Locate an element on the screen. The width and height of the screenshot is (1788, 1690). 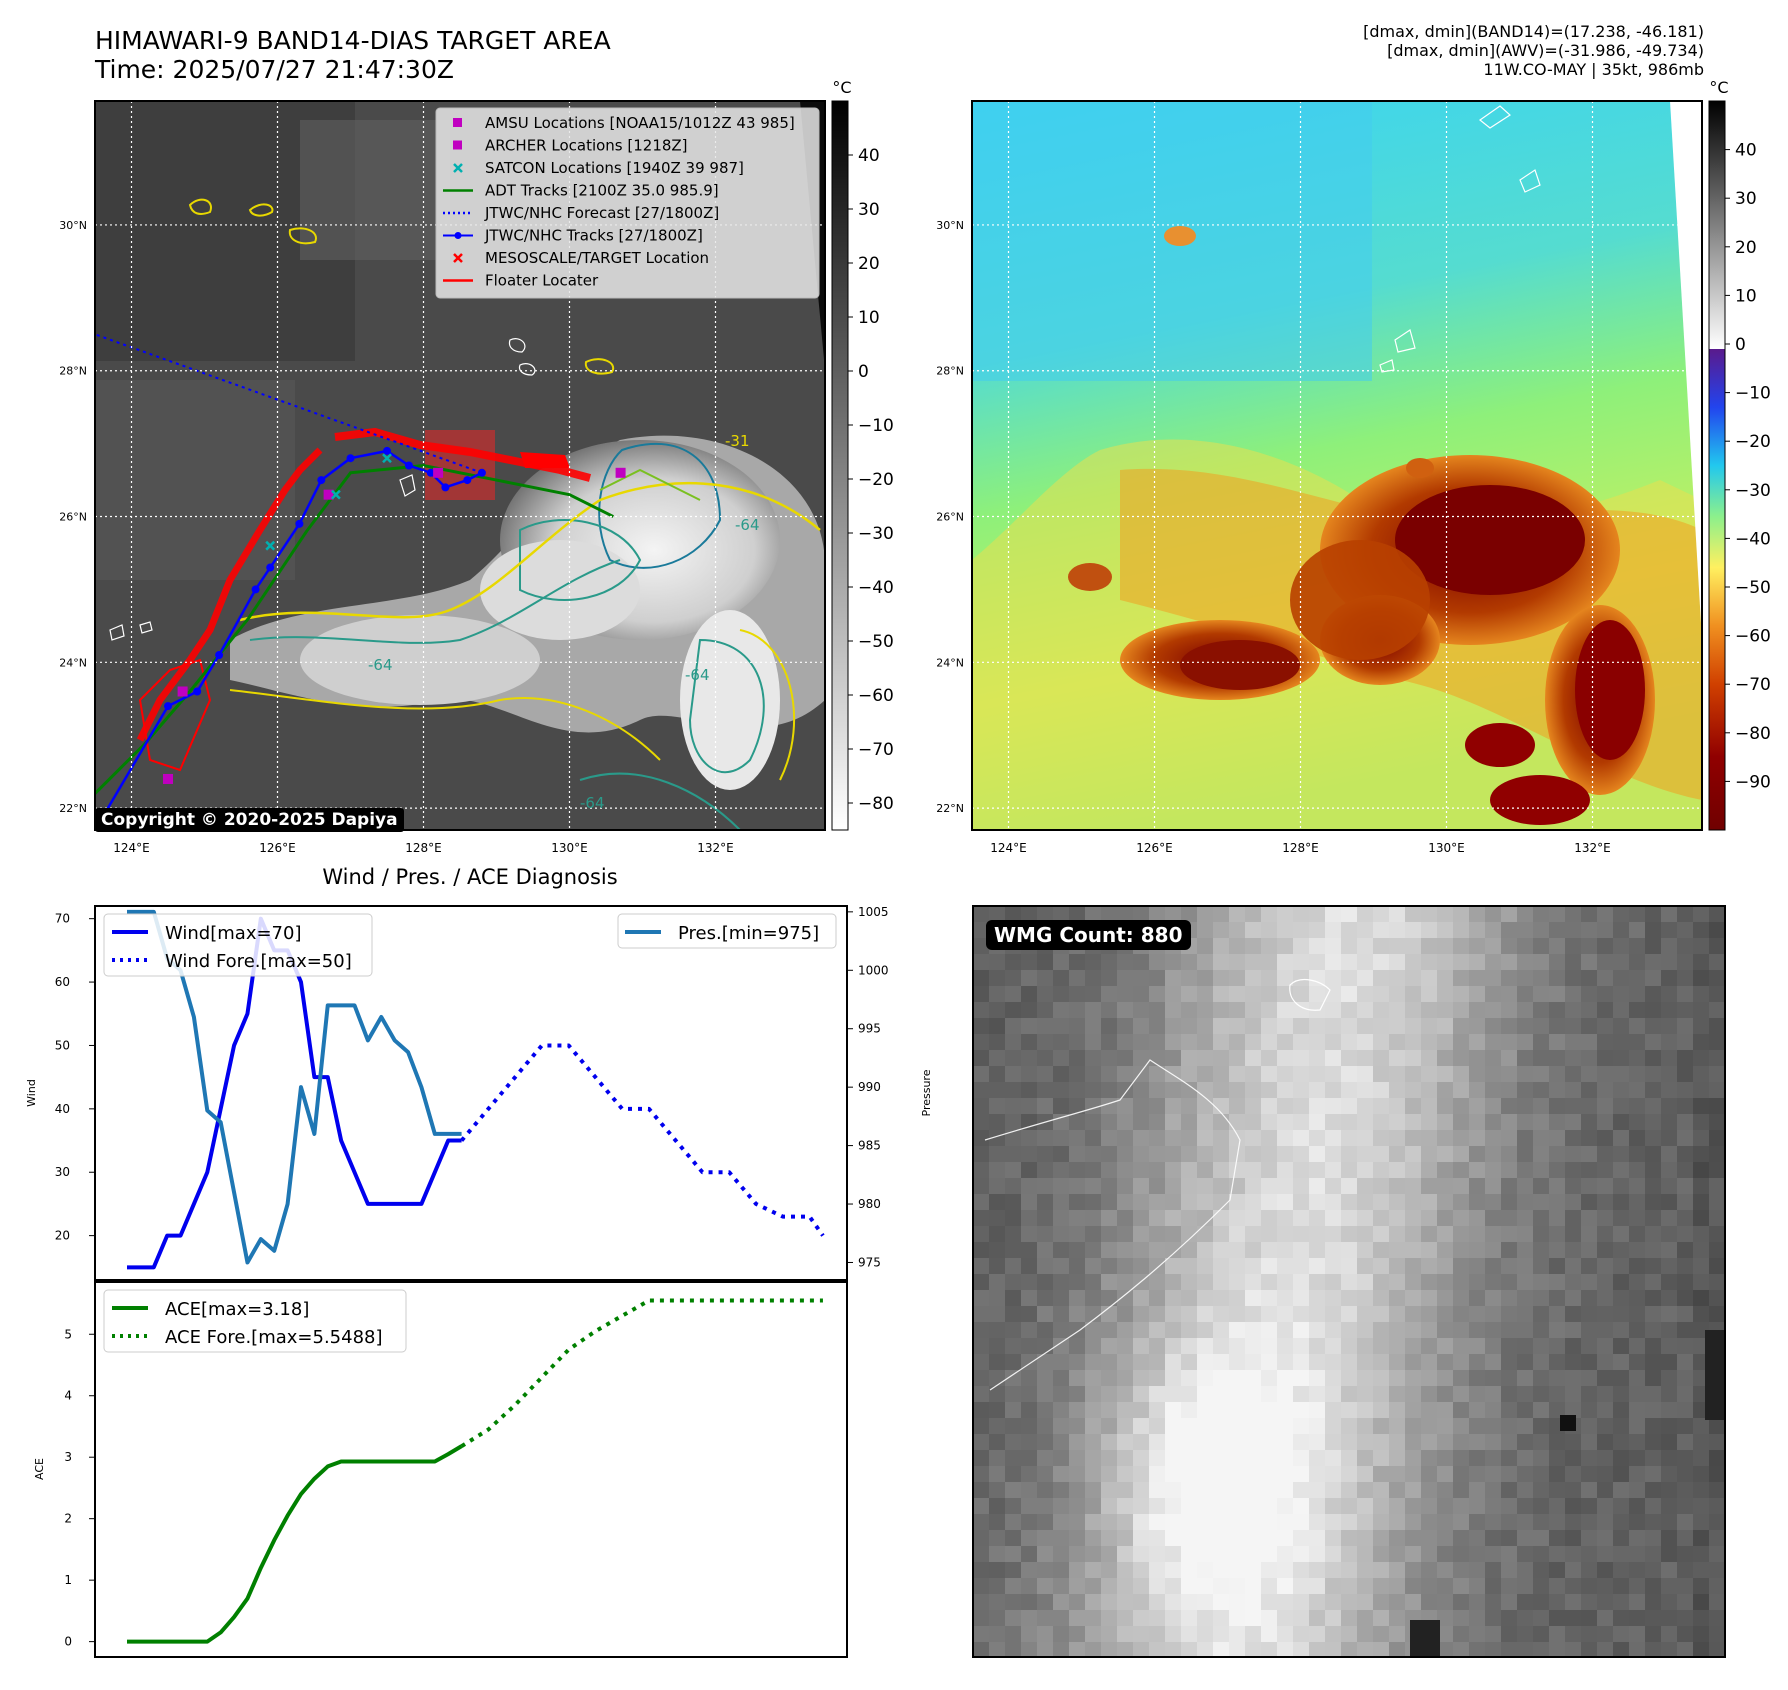
legend-marker-x is located at coordinates (458, 168).